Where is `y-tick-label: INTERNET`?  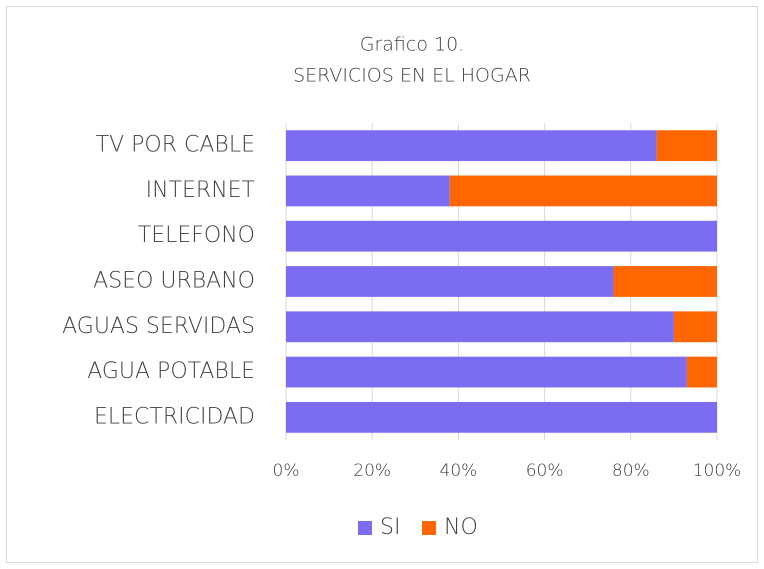 y-tick-label: INTERNET is located at coordinates (200, 190).